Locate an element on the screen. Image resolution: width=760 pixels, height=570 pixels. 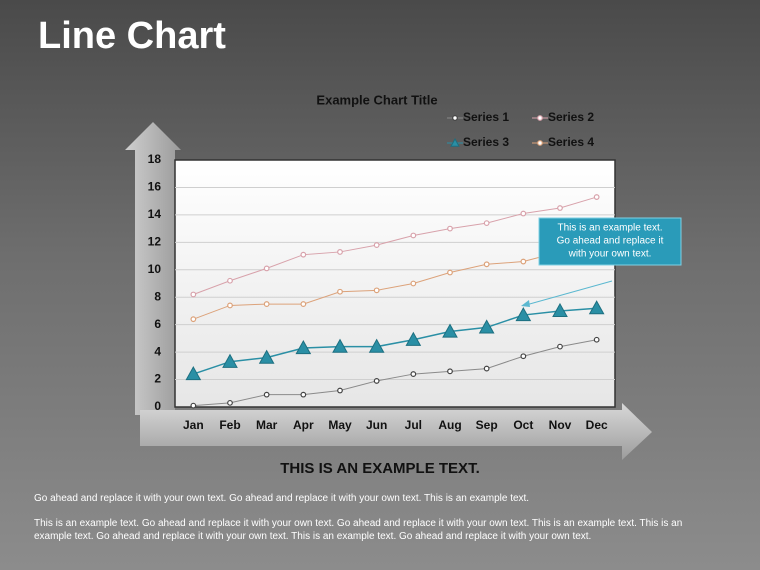
callout-text: with your own text. is located at coordinates (610, 254).